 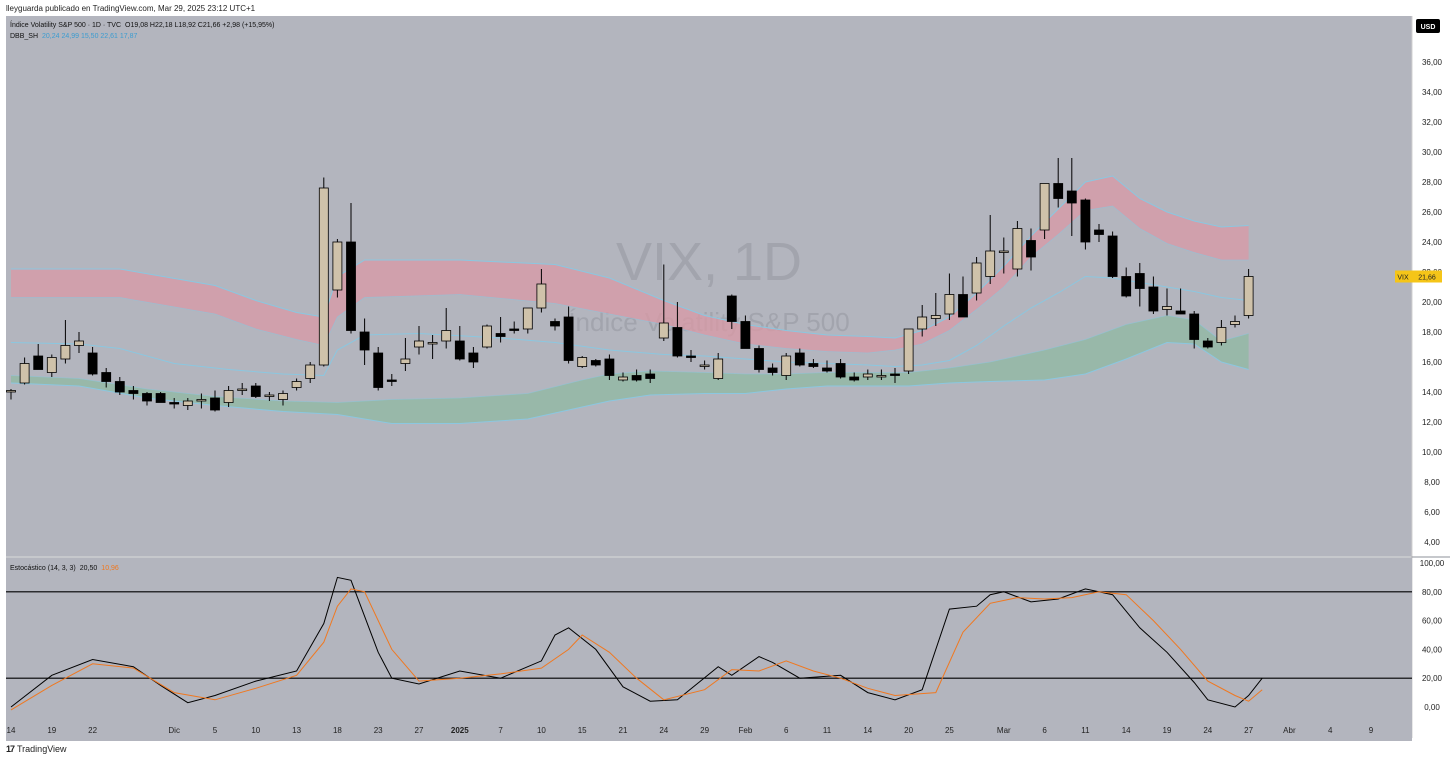 What do you see at coordinates (1432, 332) in the screenshot?
I see `price-tick-label: 18,00` at bounding box center [1432, 332].